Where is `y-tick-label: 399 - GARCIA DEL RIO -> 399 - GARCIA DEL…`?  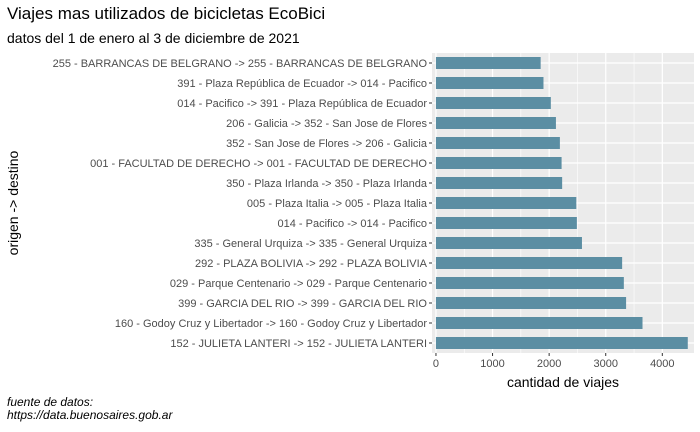
y-tick-label: 399 - GARCIA DEL RIO -> 399 - GARCIA DEL… is located at coordinates (302, 304).